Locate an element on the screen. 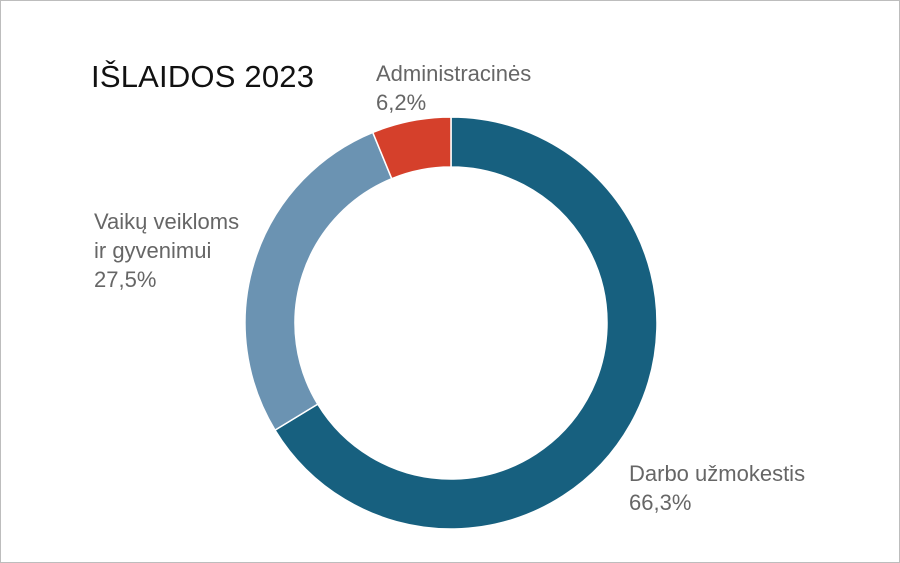 This screenshot has height=563, width=900. slice-label-value: 6,2% is located at coordinates (401, 102).